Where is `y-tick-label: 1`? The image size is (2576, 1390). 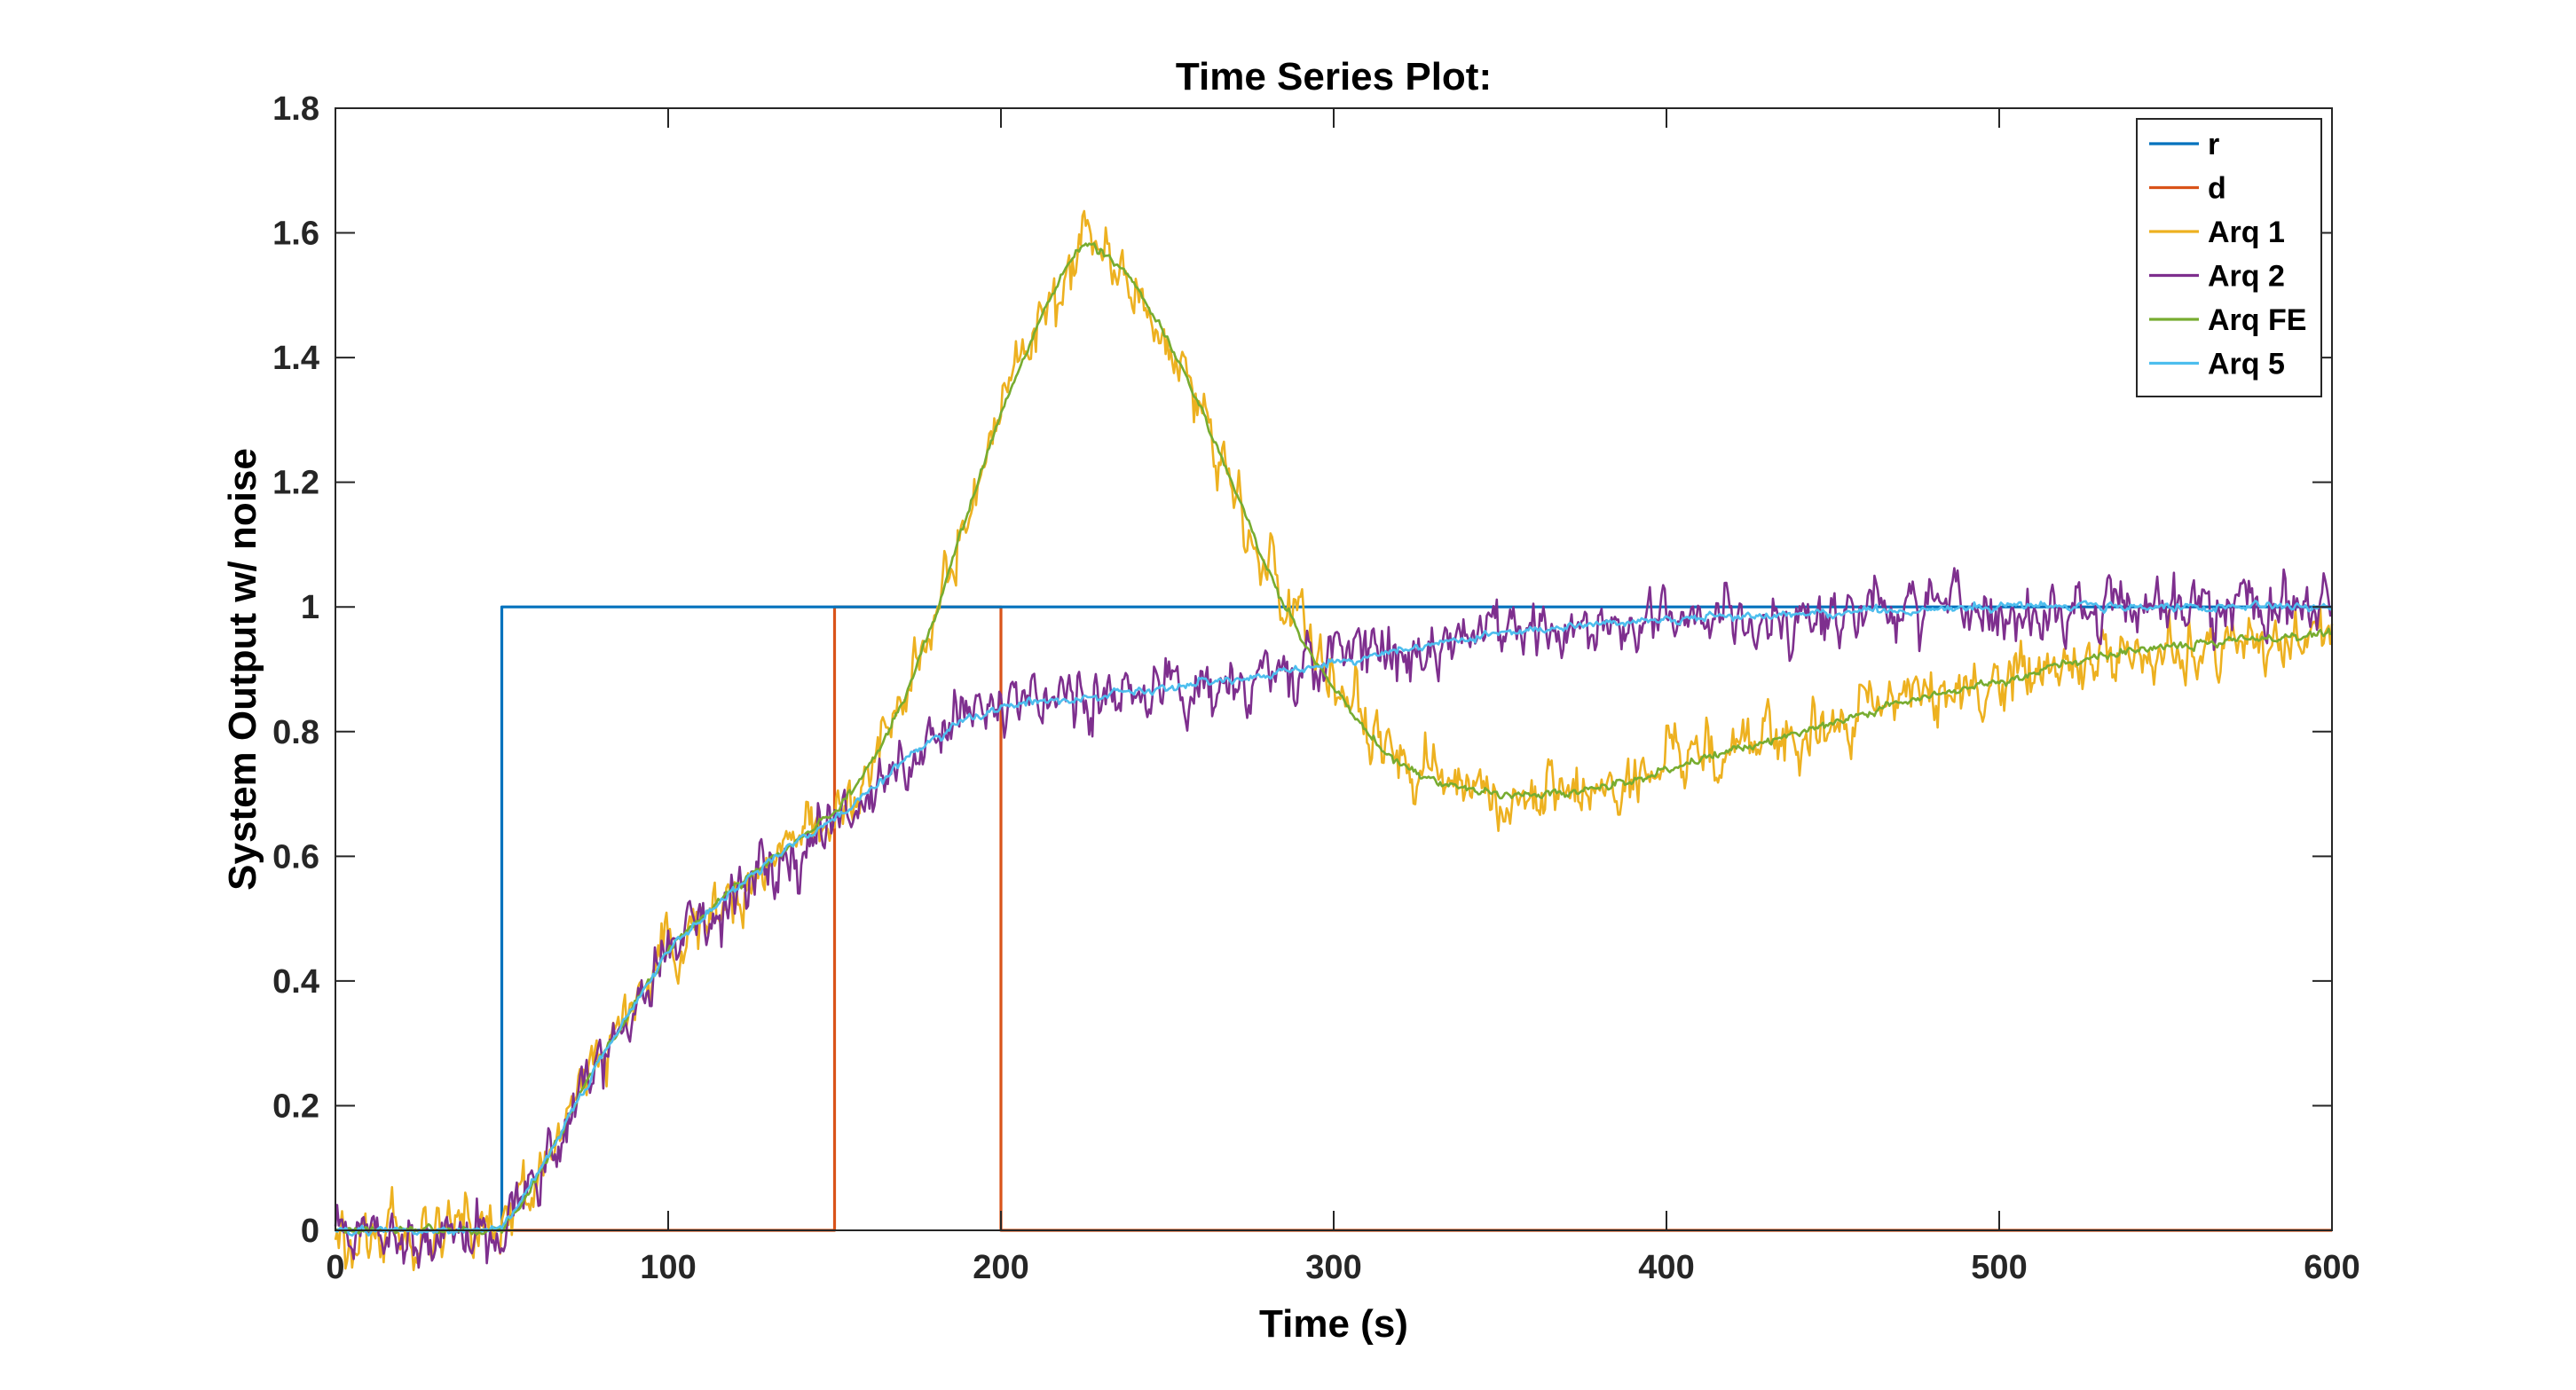
y-tick-label: 1 is located at coordinates (310, 607).